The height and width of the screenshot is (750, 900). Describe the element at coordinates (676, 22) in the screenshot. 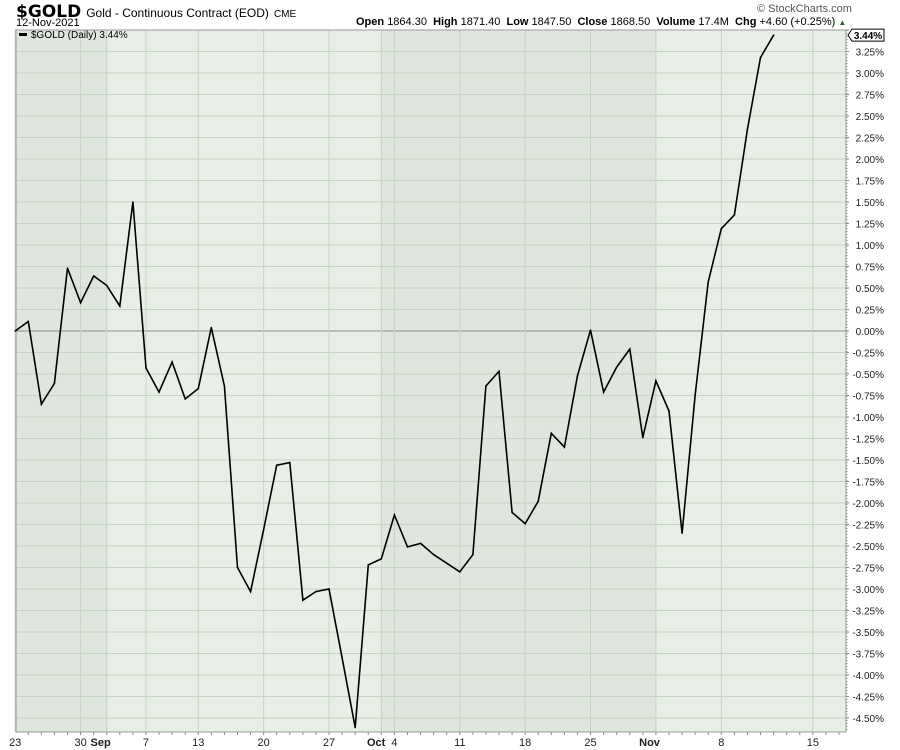

I see `volume-label: Volume` at that location.